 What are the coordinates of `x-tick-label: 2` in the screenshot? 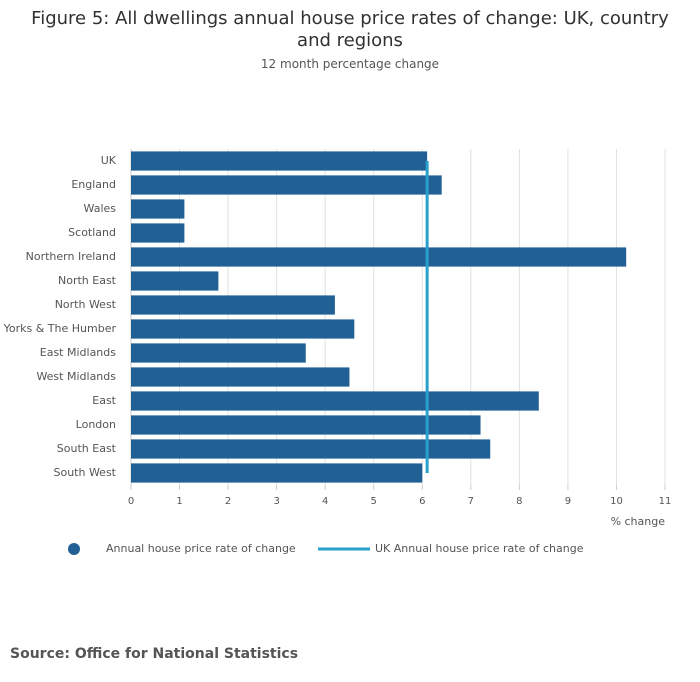 It's located at (228, 501).